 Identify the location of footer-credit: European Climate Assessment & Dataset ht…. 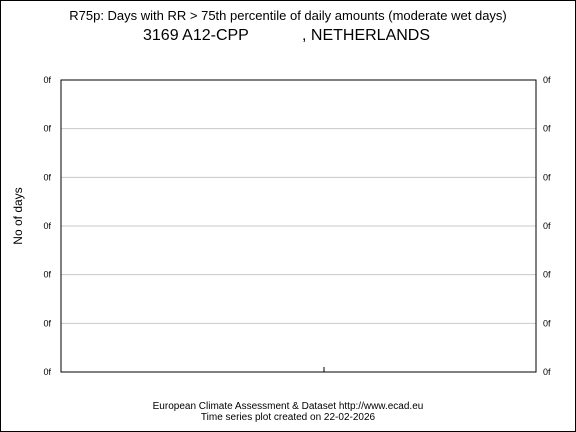
(288, 406).